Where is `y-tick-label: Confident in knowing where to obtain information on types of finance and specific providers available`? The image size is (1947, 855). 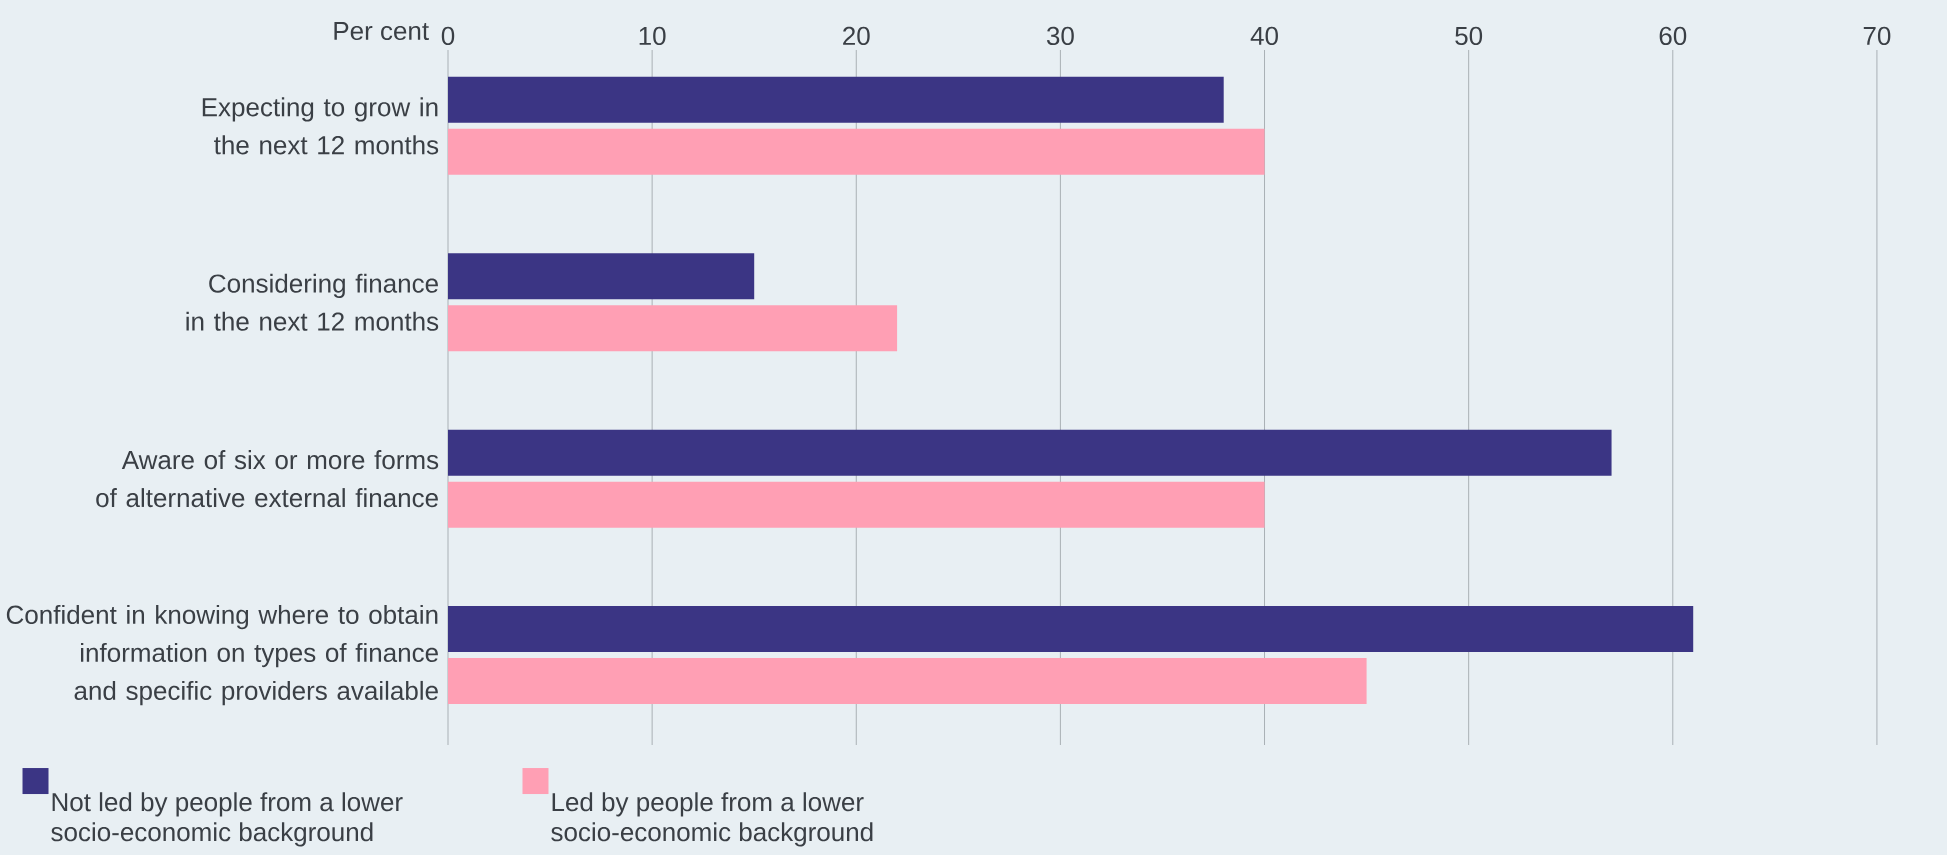
y-tick-label: Confident in knowing where to obtain information on types of finance and specific providers available is located at coordinates (222, 655).